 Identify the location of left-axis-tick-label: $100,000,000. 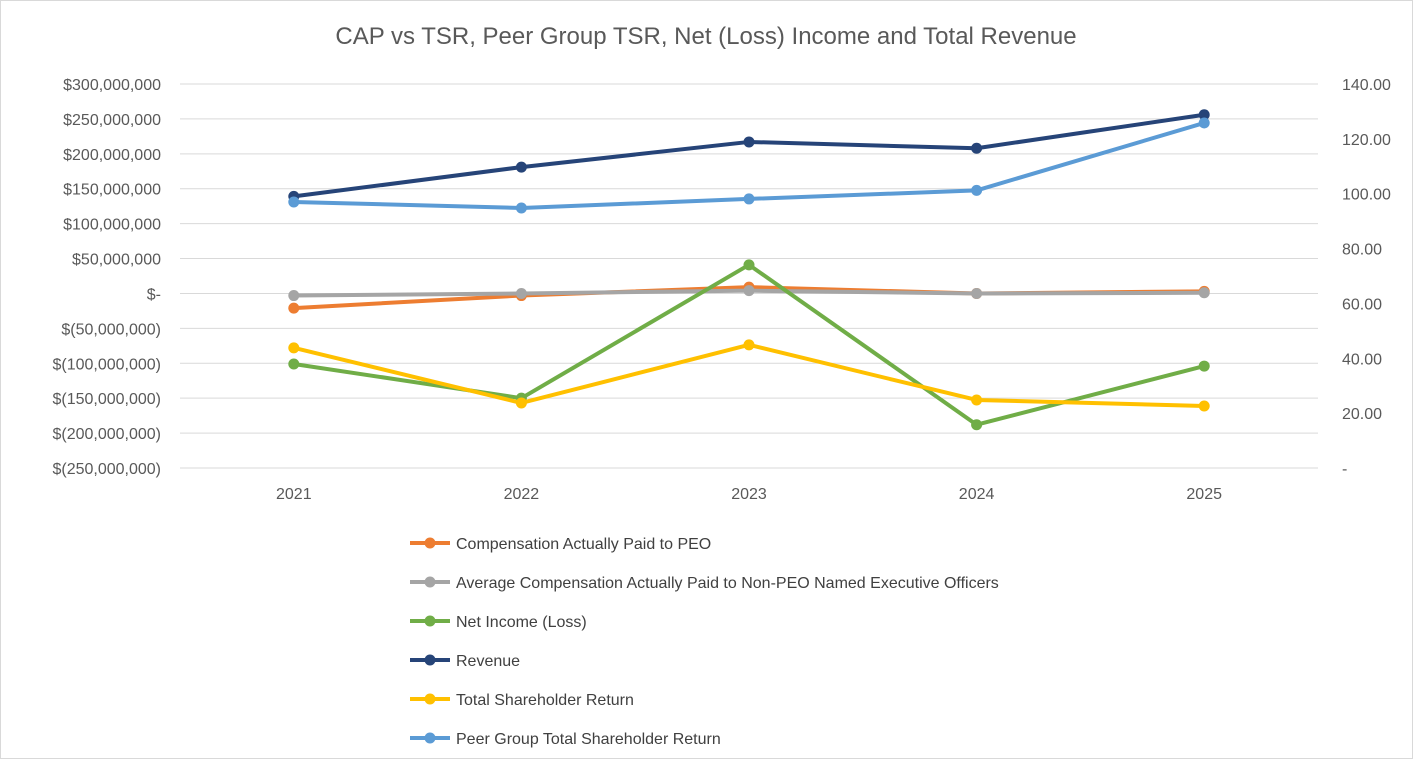
(112, 225).